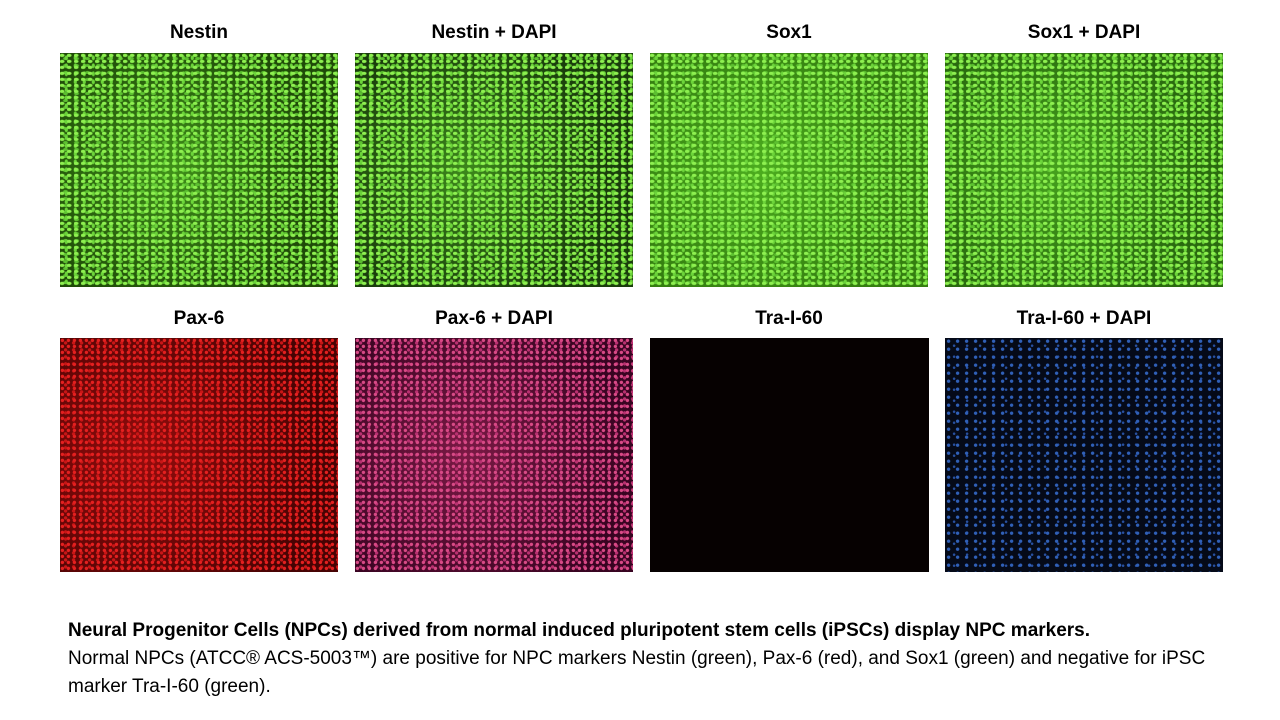 The image size is (1280, 720). Describe the element at coordinates (199, 318) in the screenshot. I see `panel-label: Pax-6` at that location.